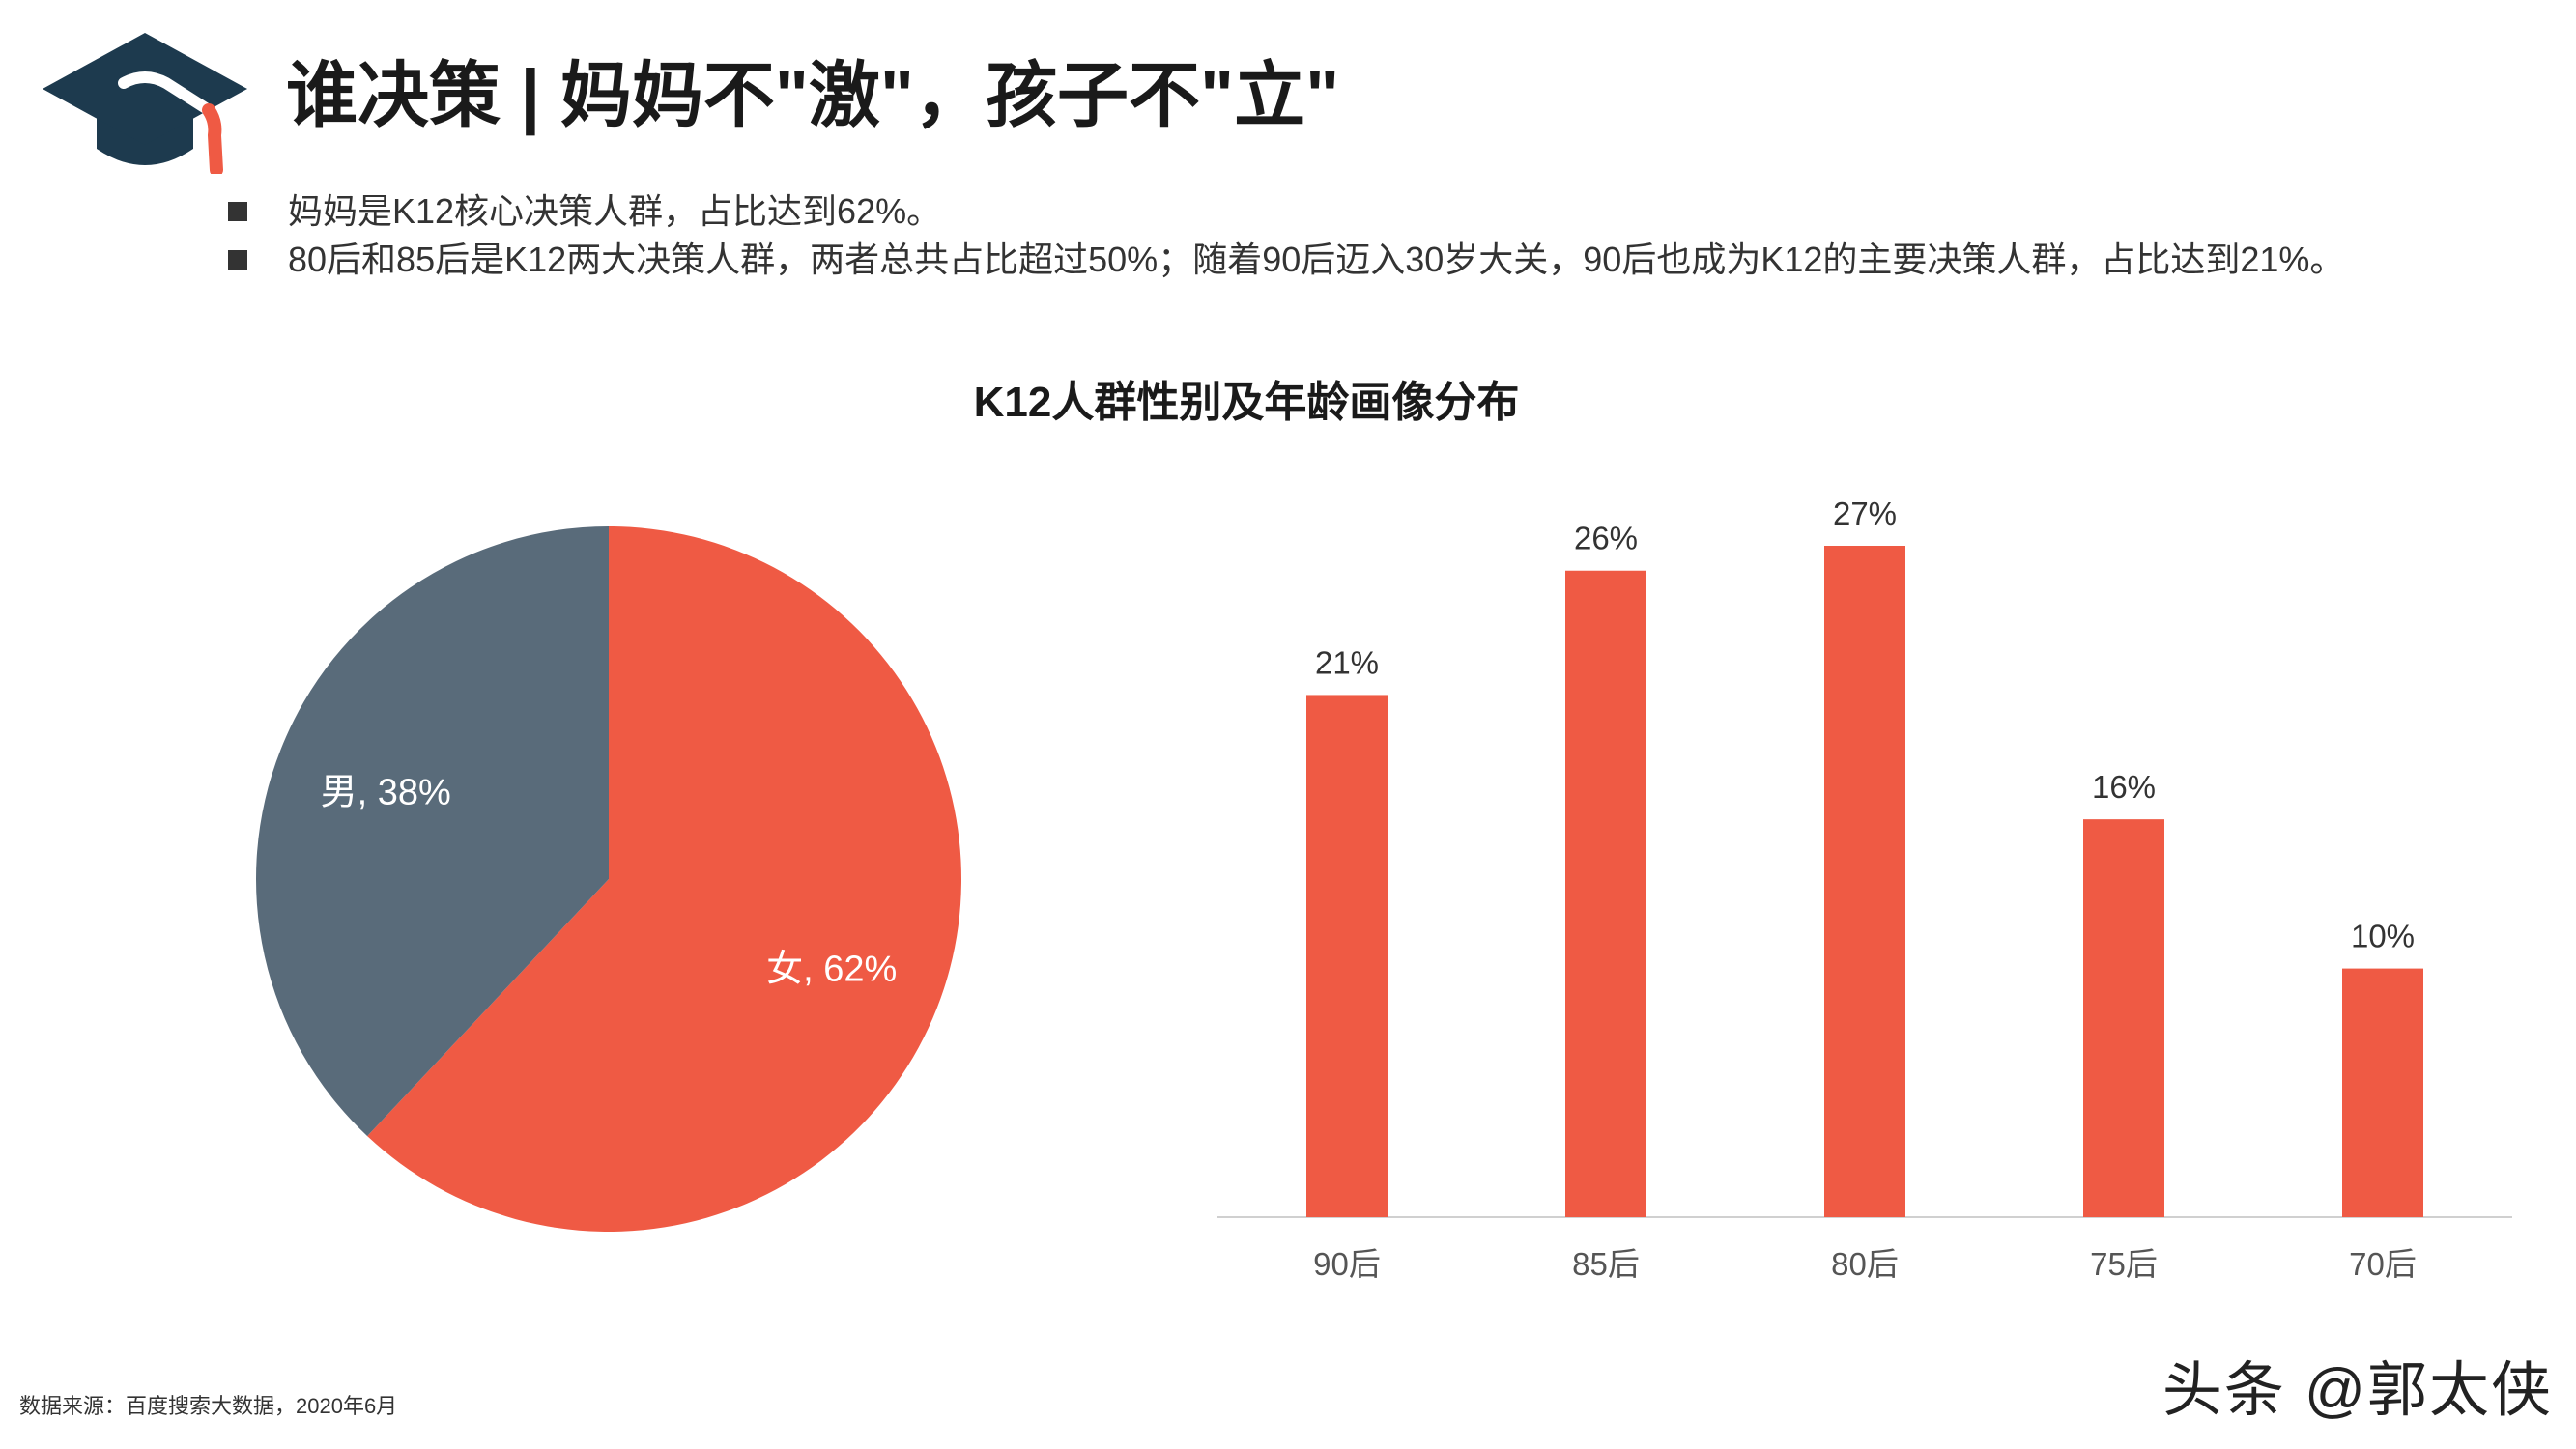 The height and width of the screenshot is (1449, 2576). Describe the element at coordinates (1347, 662) in the screenshot. I see `bar-value-label: 21%` at that location.